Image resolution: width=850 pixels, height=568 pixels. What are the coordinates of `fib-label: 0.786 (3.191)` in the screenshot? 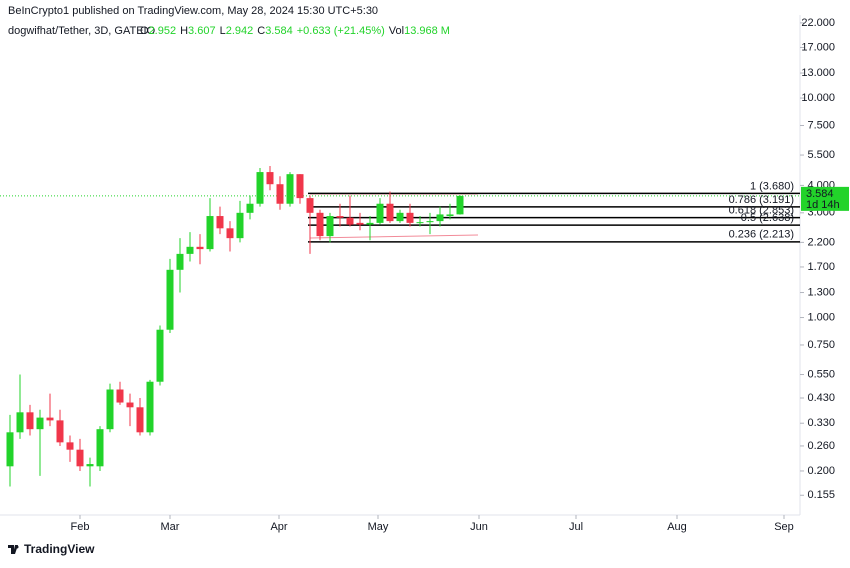 It's located at (761, 200).